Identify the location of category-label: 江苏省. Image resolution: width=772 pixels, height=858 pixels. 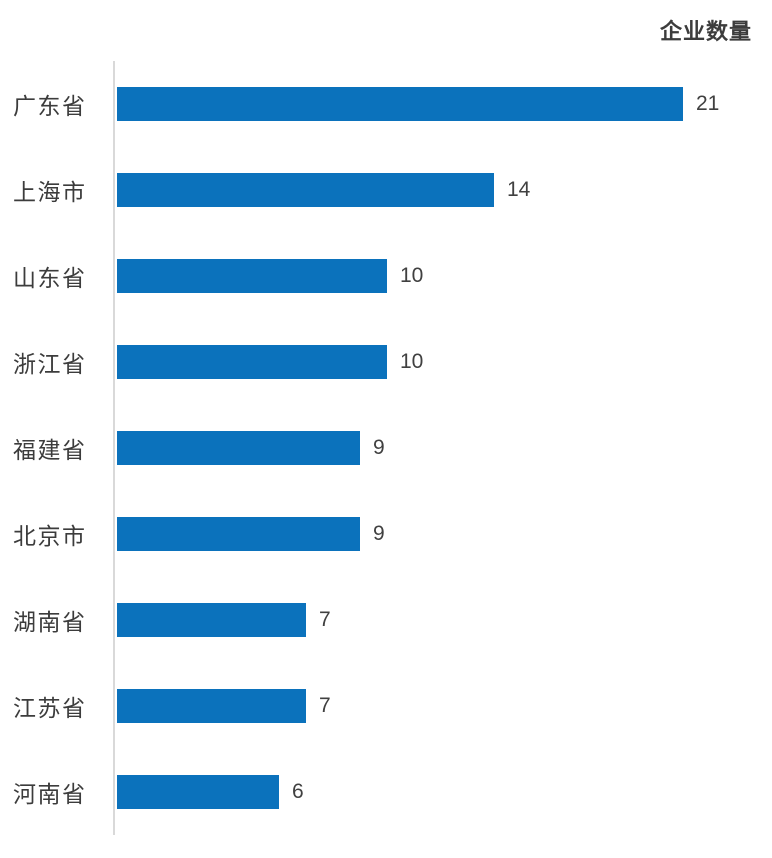
(50, 708).